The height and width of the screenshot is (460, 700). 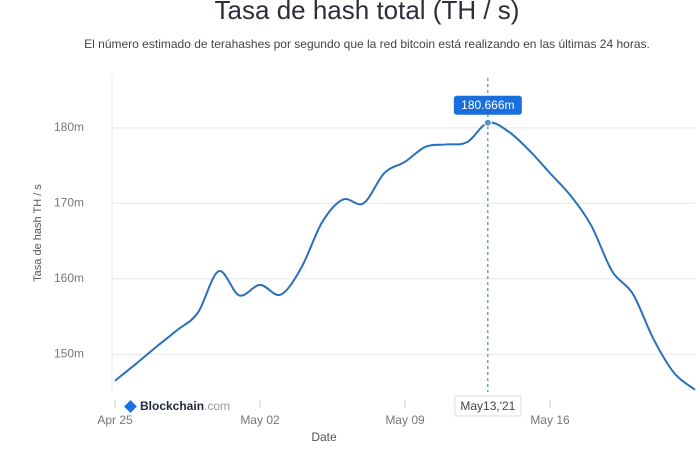 What do you see at coordinates (405, 420) in the screenshot?
I see `x-tick-label: May 09` at bounding box center [405, 420].